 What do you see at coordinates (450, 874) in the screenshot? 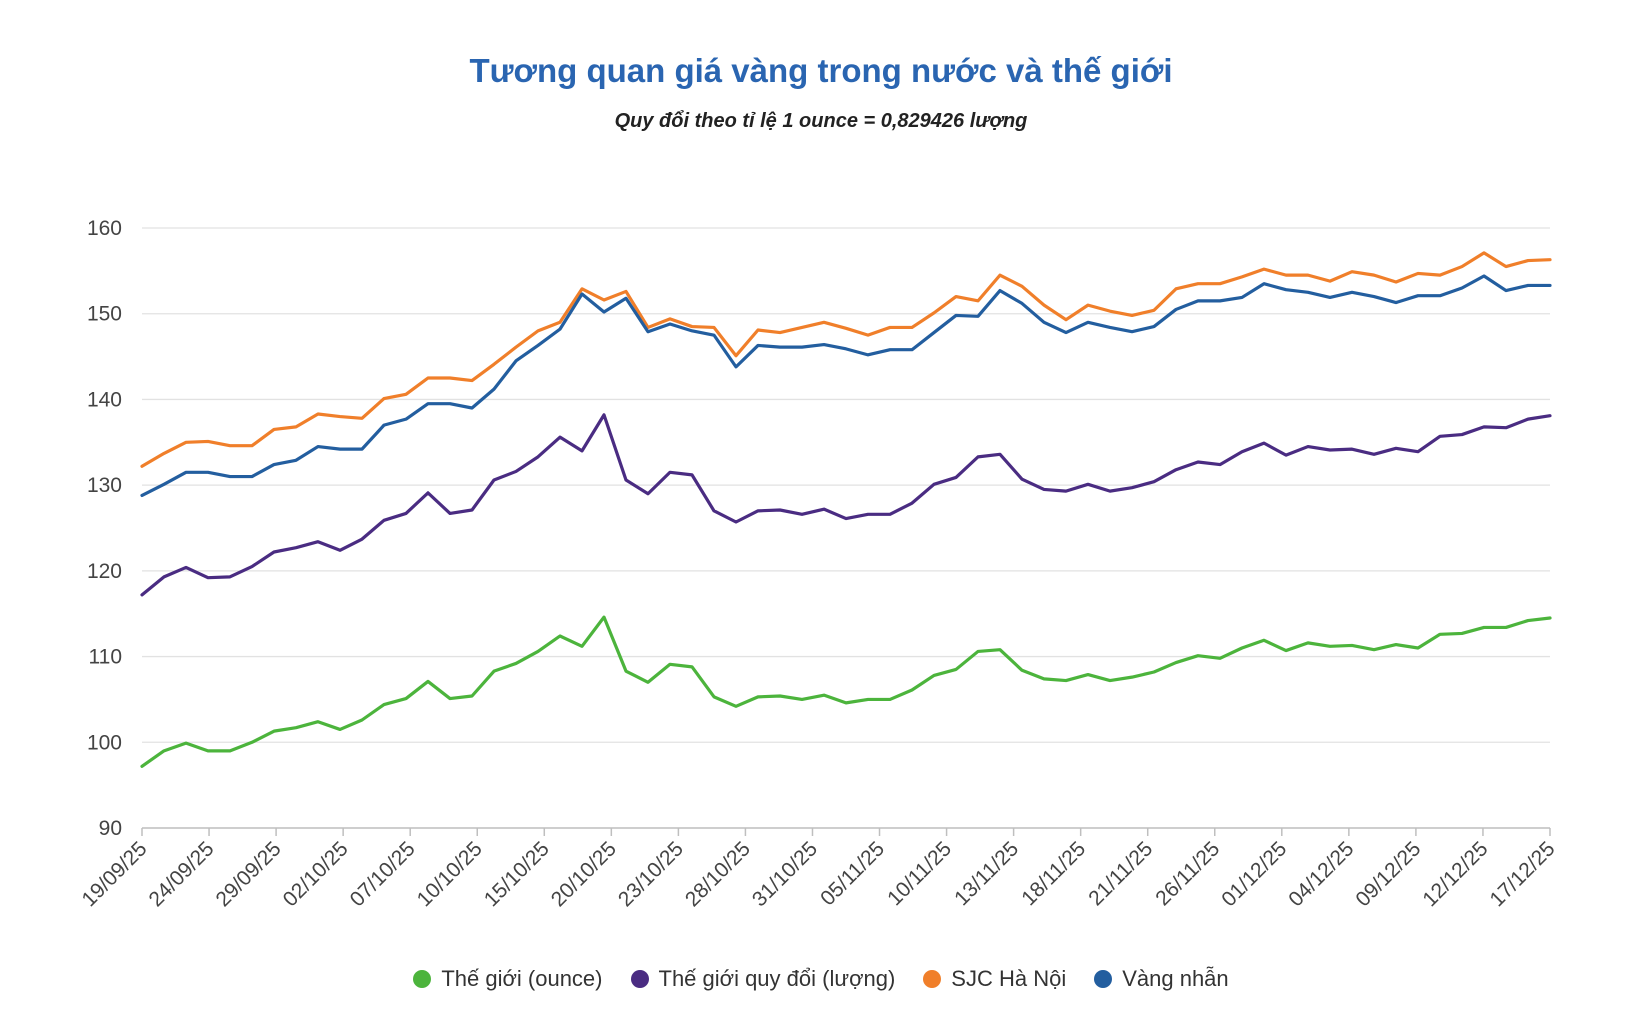
I see `x-tick-label: 10/10/25` at bounding box center [450, 874].